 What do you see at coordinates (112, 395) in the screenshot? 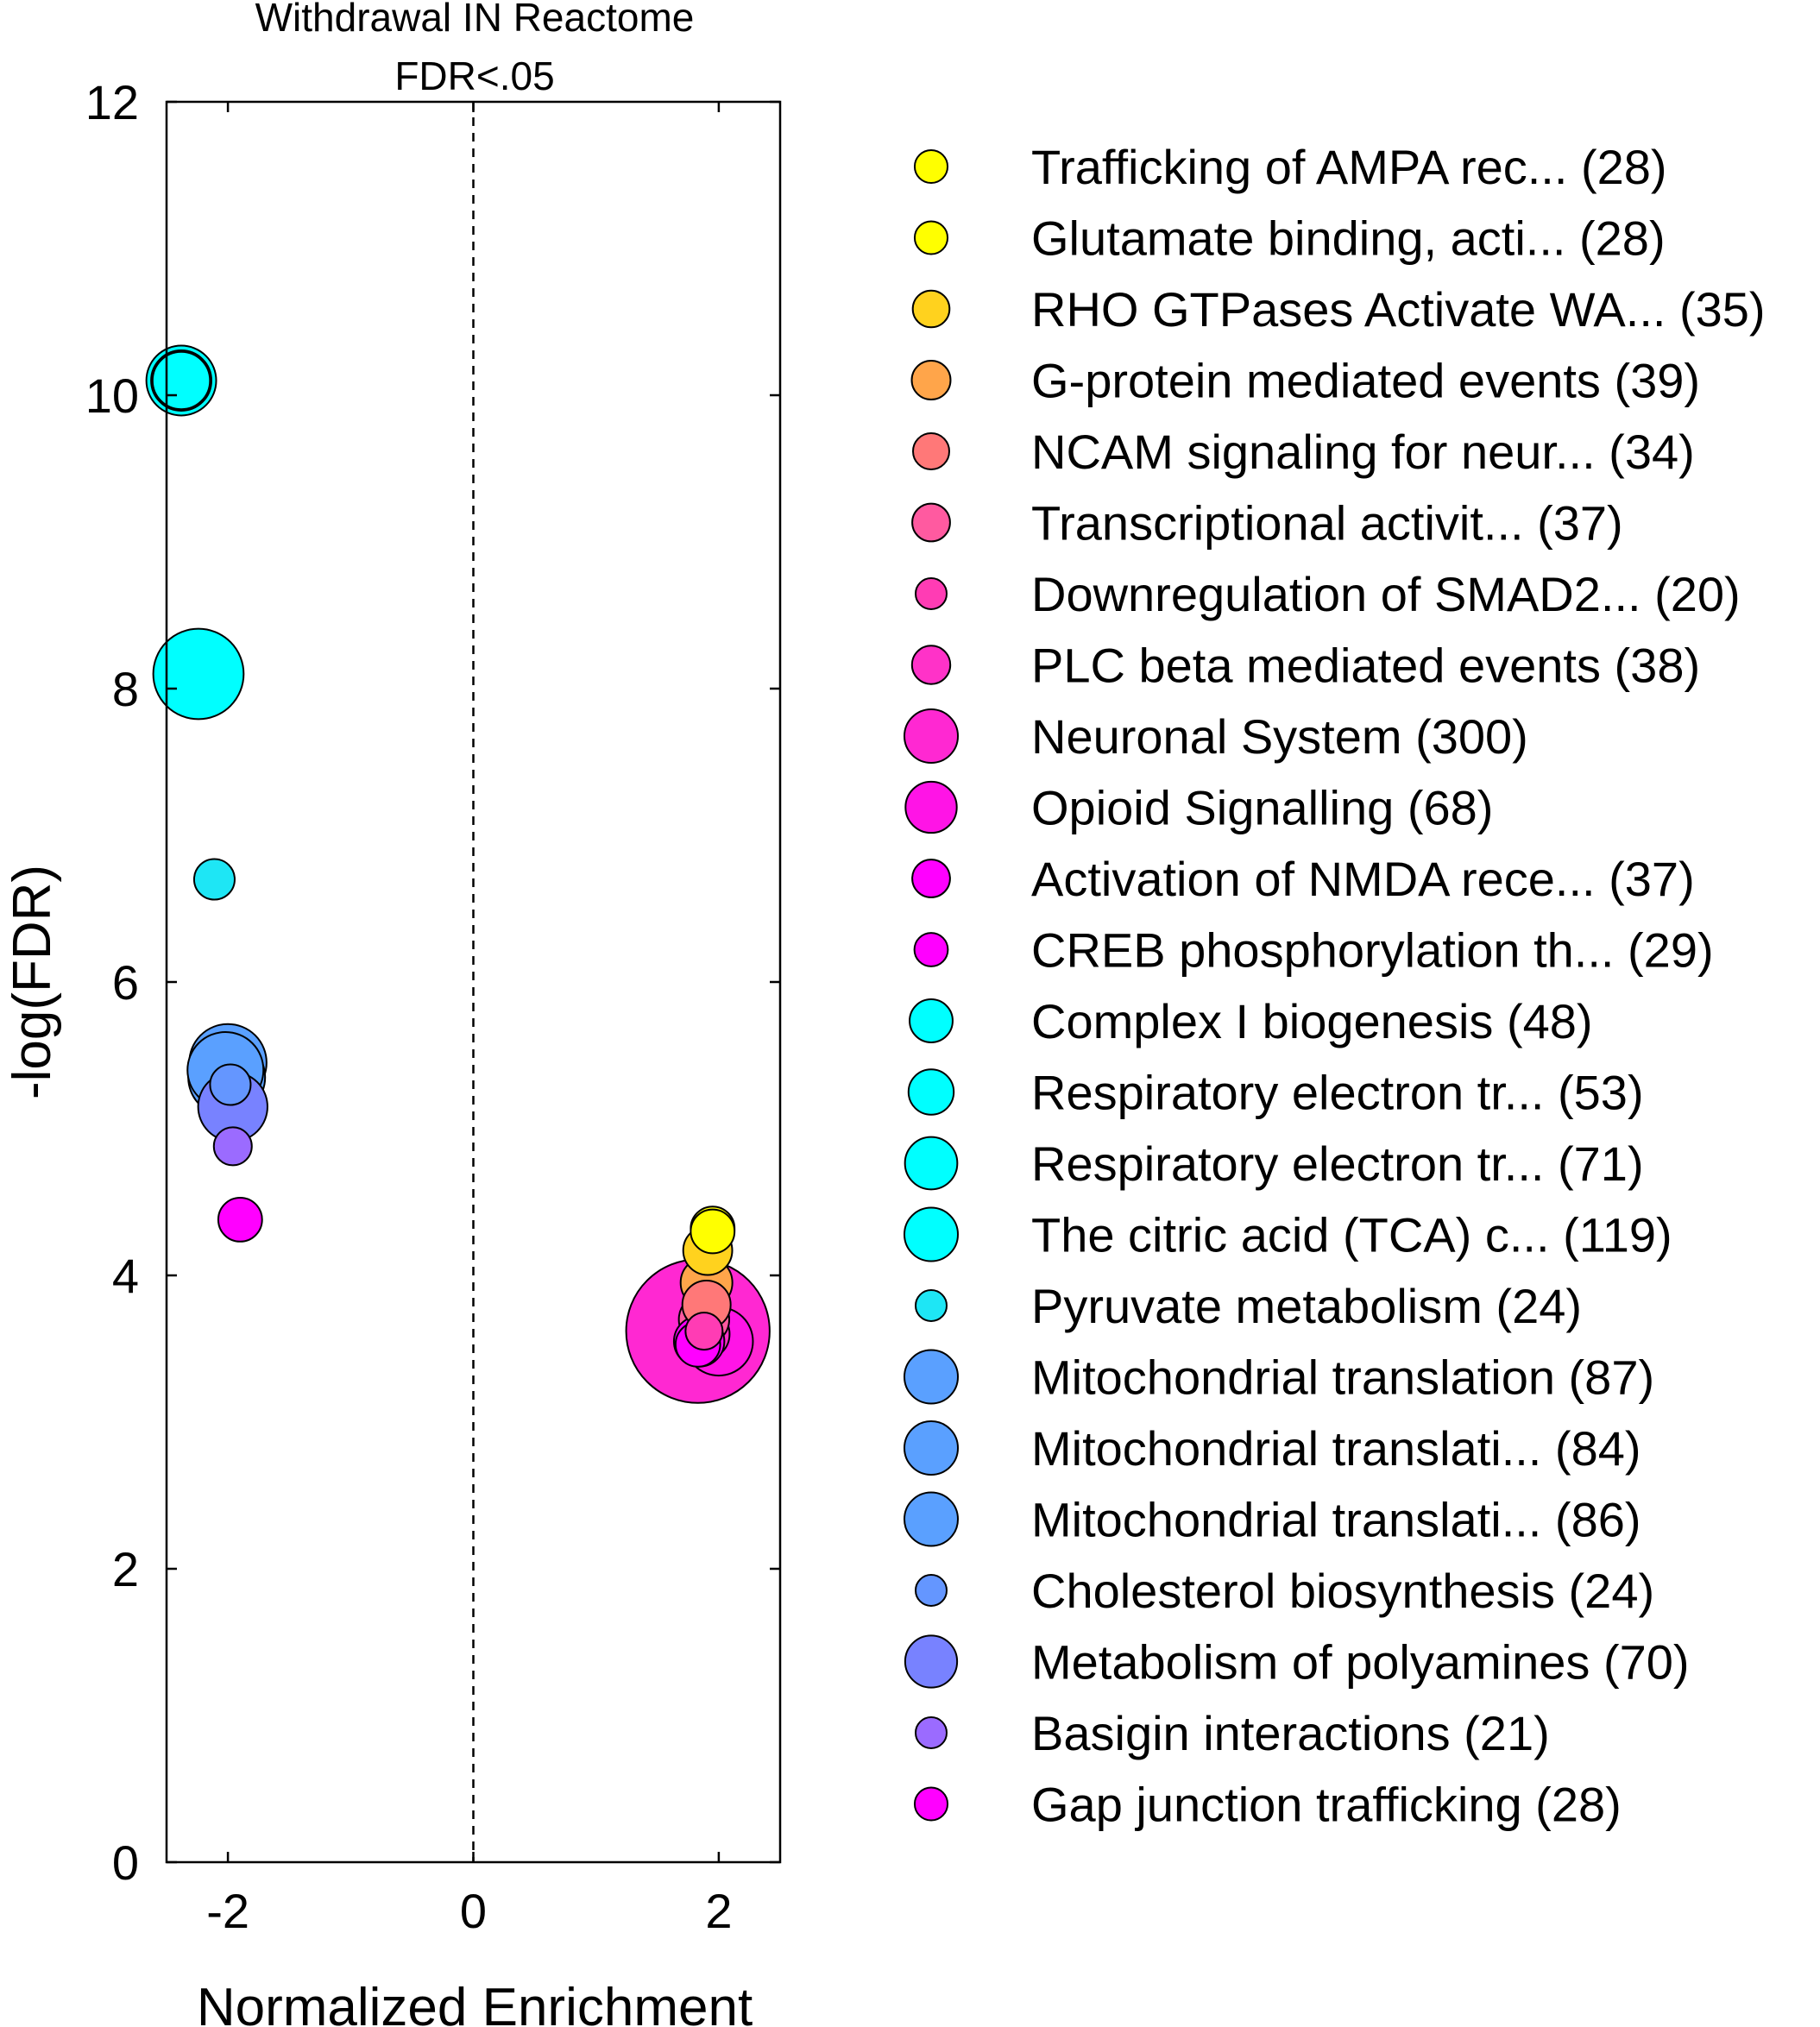
I see `y-tick-label: 10` at bounding box center [112, 395].